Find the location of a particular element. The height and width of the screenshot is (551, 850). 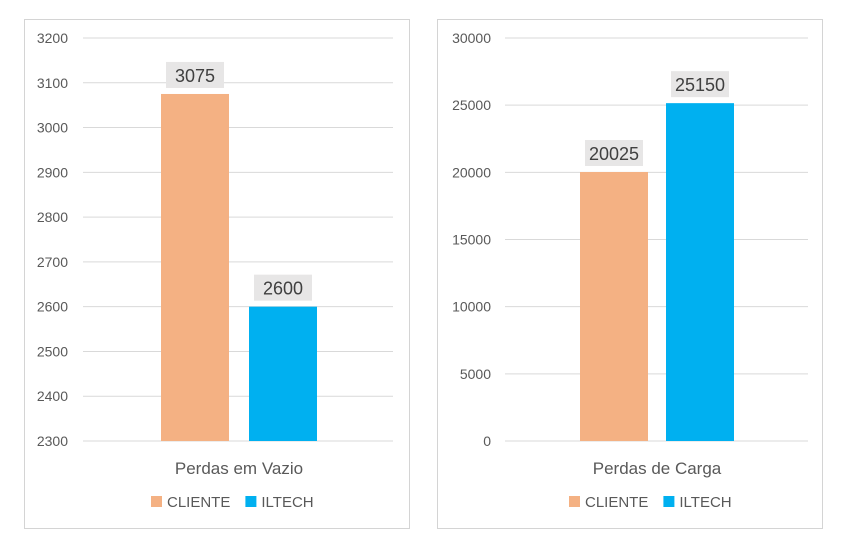

y-tick-label: 2300 is located at coordinates (52, 441).